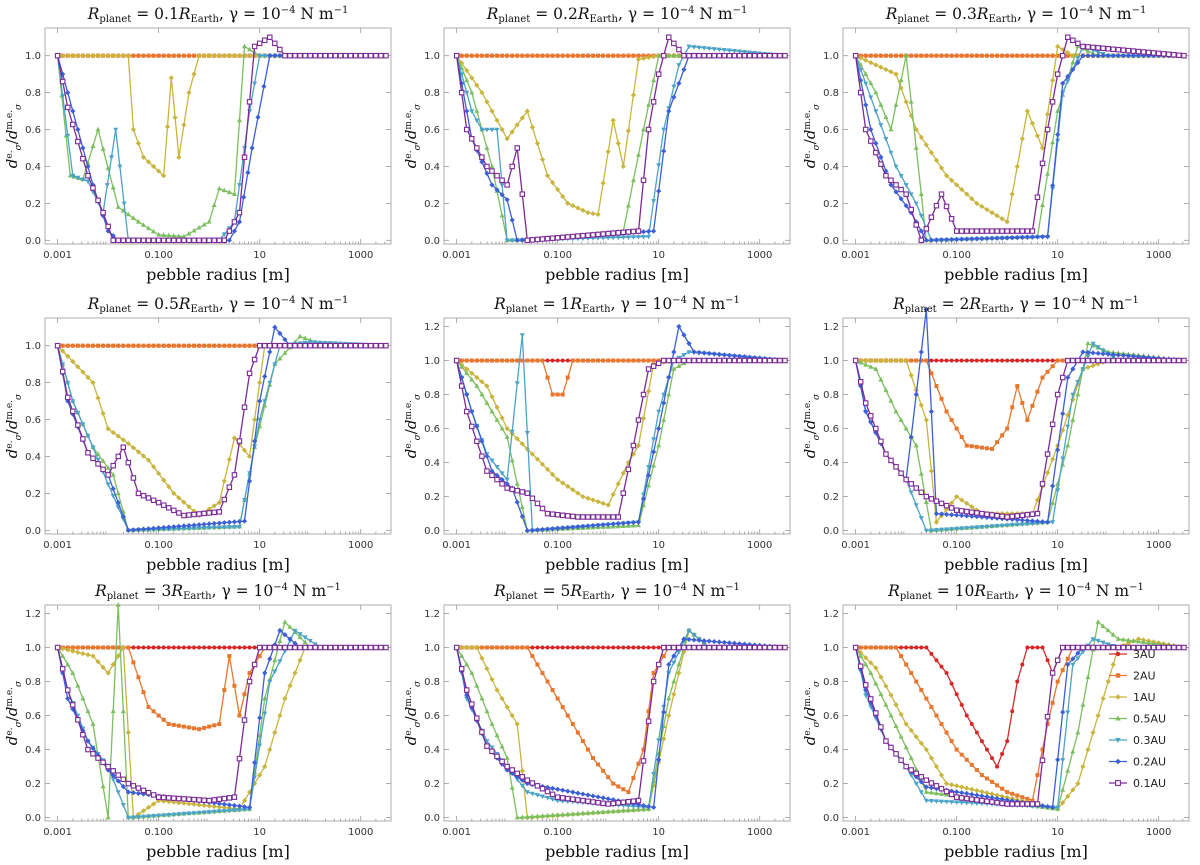 Image resolution: width=1200 pixels, height=865 pixels. What do you see at coordinates (456, 832) in the screenshot?
I see `x-tick-label: 0.001` at bounding box center [456, 832].